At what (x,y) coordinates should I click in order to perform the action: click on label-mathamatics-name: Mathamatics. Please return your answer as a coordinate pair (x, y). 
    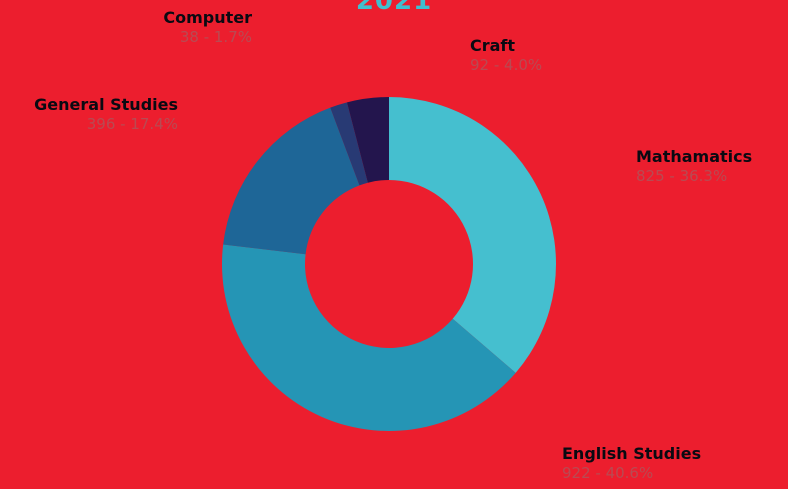
    Looking at the image, I should click on (694, 156).